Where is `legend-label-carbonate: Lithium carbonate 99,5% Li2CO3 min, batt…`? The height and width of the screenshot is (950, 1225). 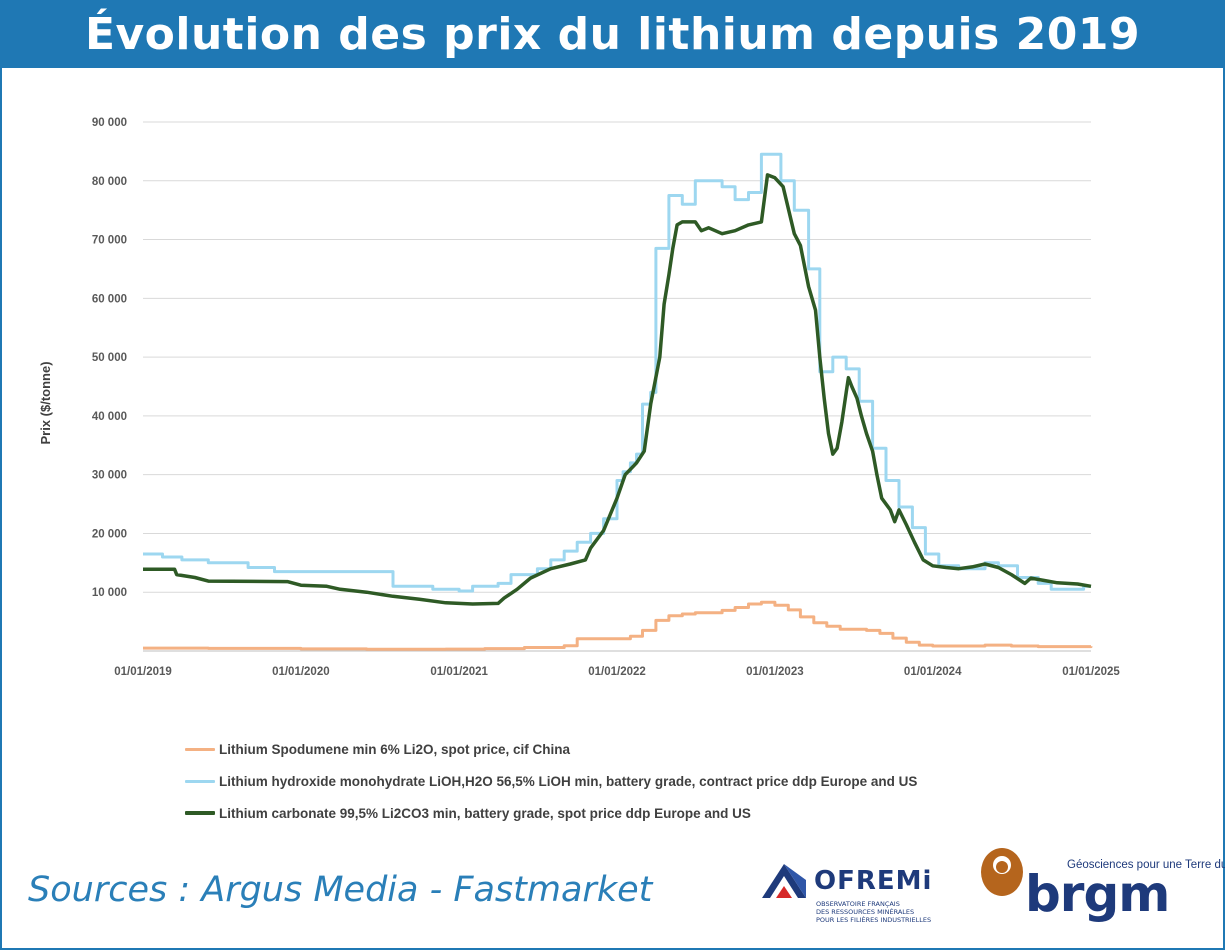
legend-label-carbonate: Lithium carbonate 99,5% Li2CO3 min, batt… is located at coordinates (485, 813).